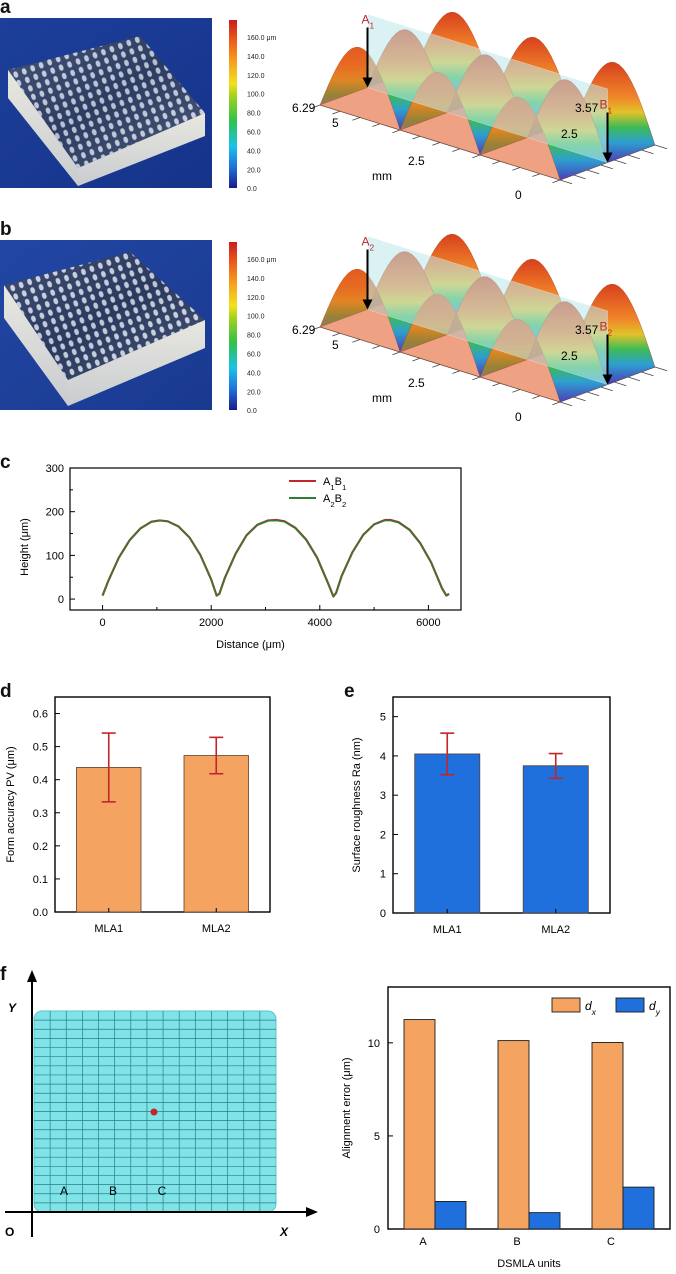 The height and width of the screenshot is (1274, 676). I want to click on y-axis-label: Form accuracy PV (μm), so click(11, 804).